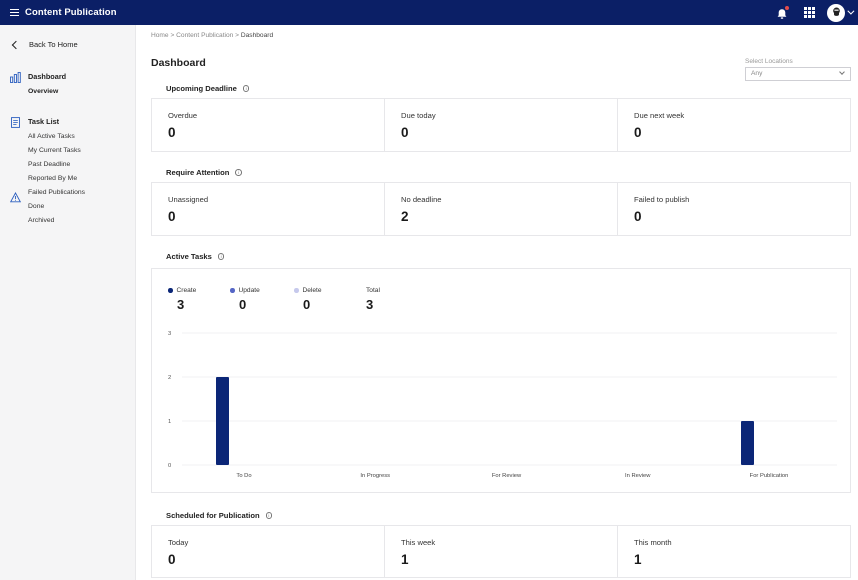 The width and height of the screenshot is (858, 580). Describe the element at coordinates (57, 192) in the screenshot. I see `sidebar-item-failed-publications: Failed Publications` at that location.